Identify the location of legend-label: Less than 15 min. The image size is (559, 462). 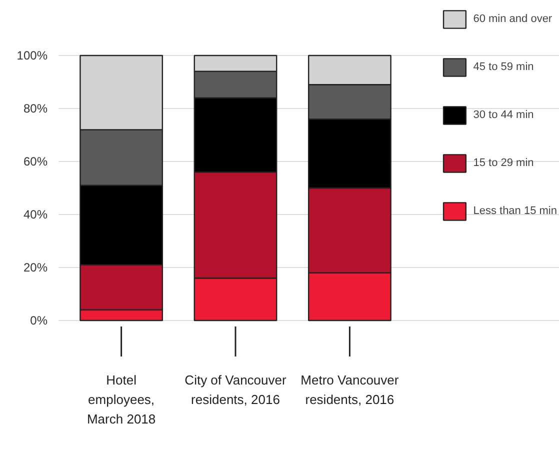
(515, 211).